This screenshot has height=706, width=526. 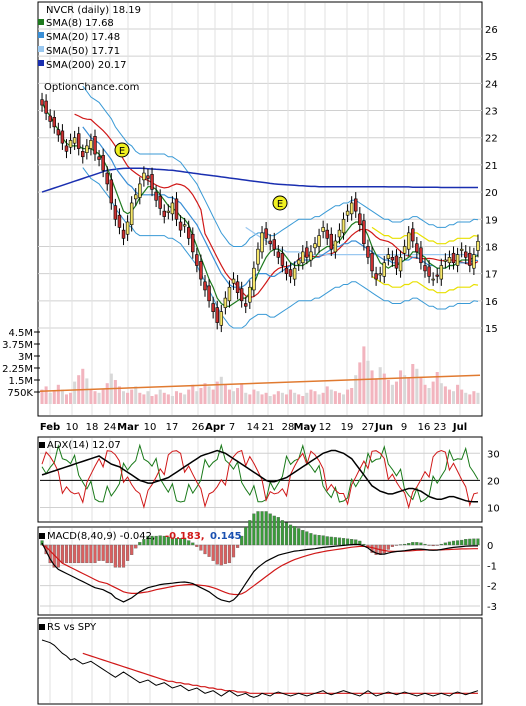 What do you see at coordinates (491, 30) in the screenshot?
I see `price-tick-label: 26` at bounding box center [491, 30].